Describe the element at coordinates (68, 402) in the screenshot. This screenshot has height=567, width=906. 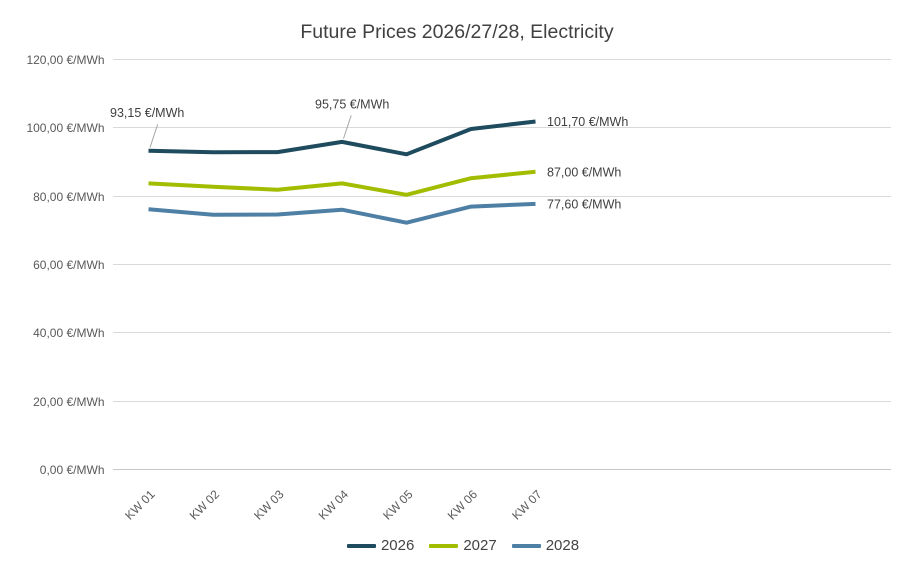
I see `y-axis-label: 20,00 €/MWh` at that location.